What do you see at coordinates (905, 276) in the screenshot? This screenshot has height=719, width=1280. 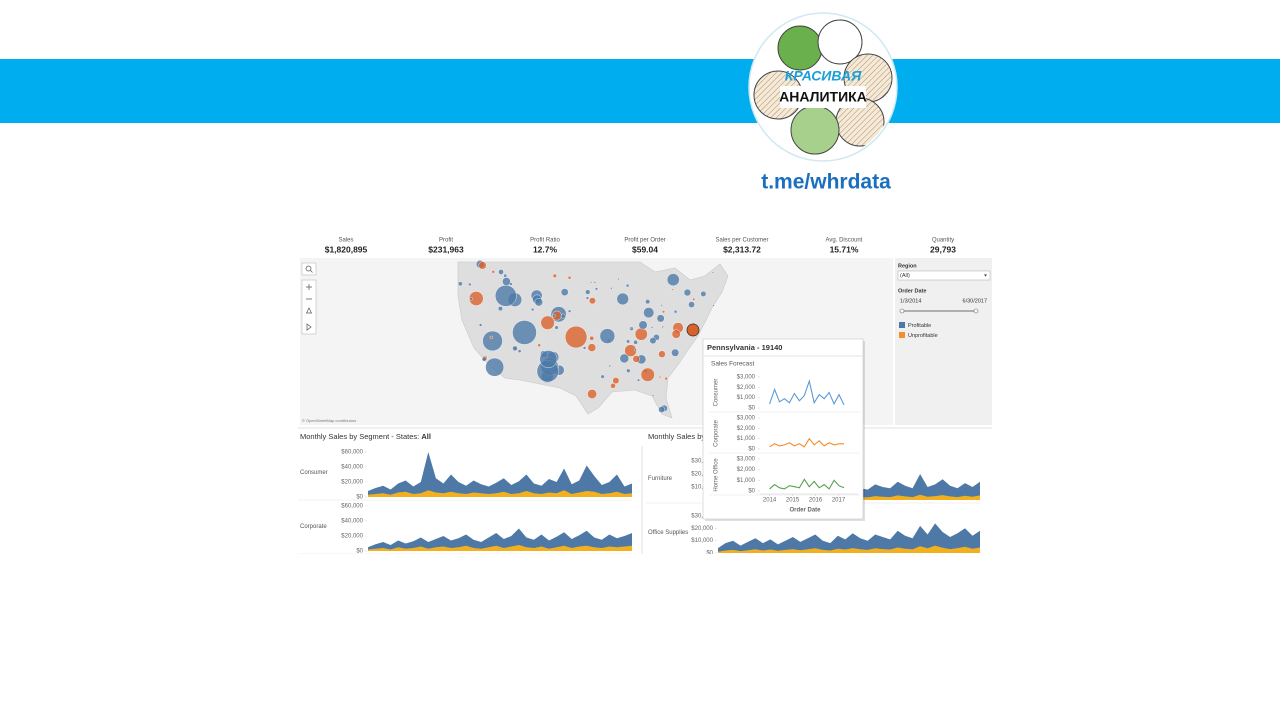 I see `region-value: (All)` at bounding box center [905, 276].